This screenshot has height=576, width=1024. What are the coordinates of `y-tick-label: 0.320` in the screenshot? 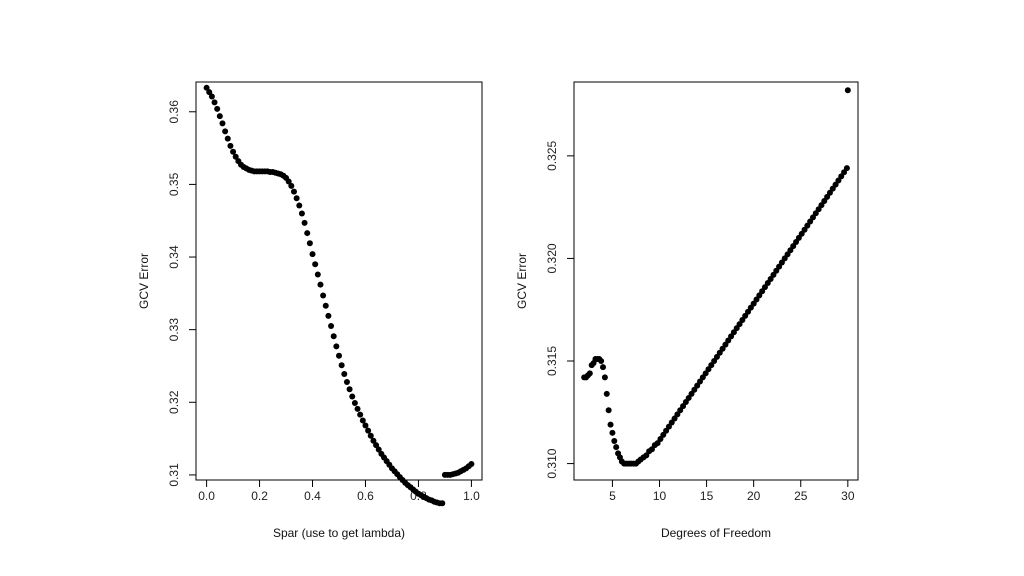 It's located at (552, 258).